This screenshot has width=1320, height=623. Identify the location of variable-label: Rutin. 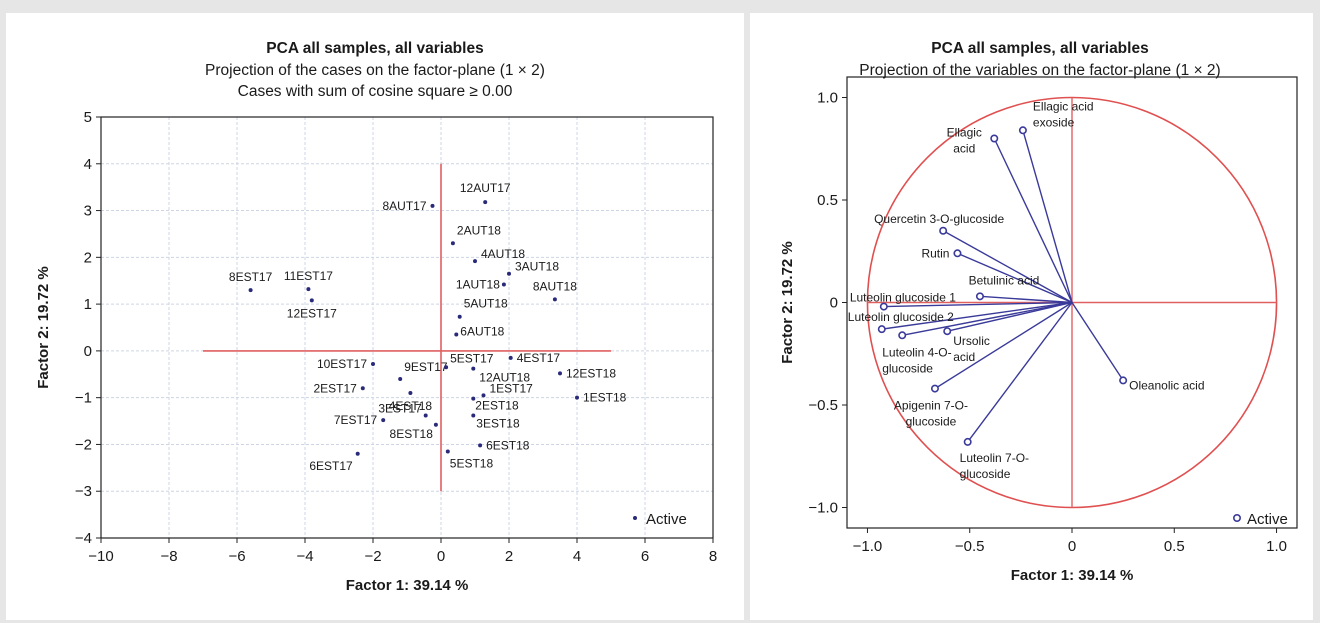
(935, 253).